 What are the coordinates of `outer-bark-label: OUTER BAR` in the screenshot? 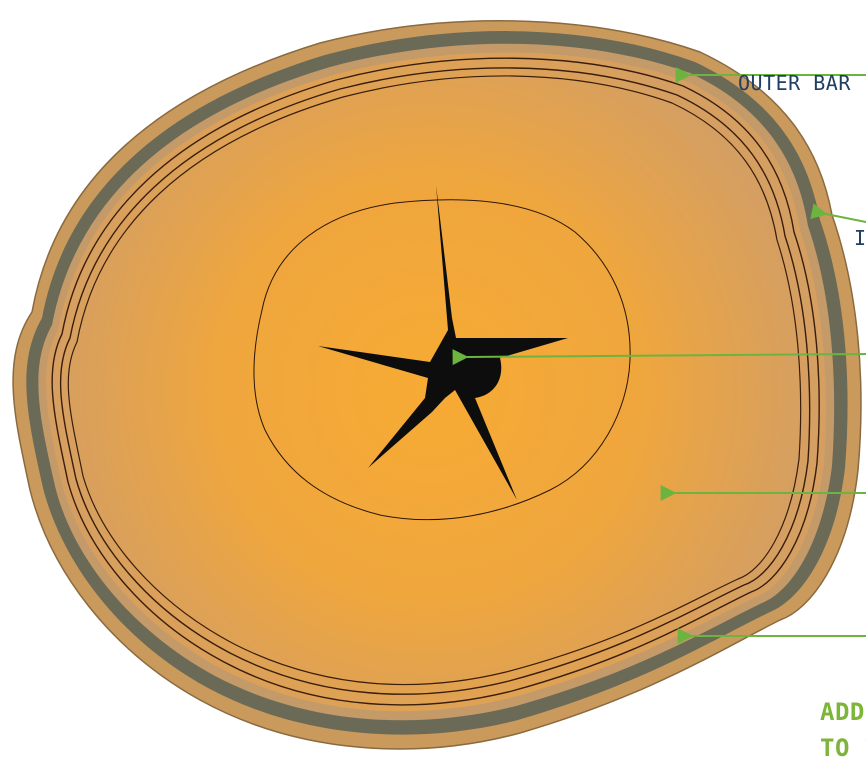 It's located at (794, 83).